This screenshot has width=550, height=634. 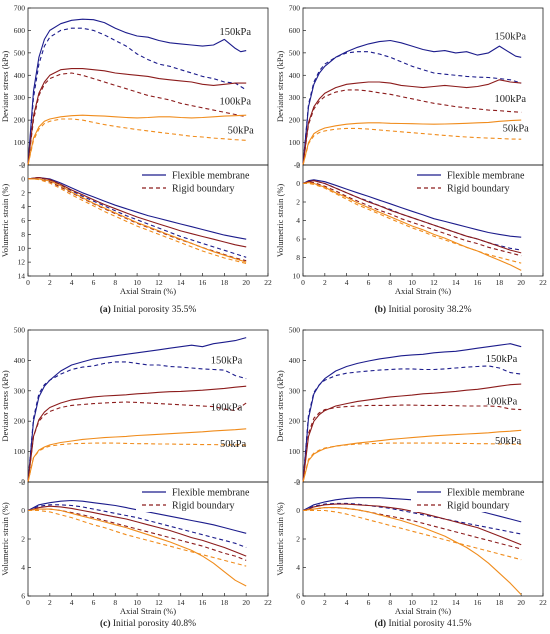 What do you see at coordinates (381, 309) in the screenshot?
I see `panel-caption-label: (b)` at bounding box center [381, 309].